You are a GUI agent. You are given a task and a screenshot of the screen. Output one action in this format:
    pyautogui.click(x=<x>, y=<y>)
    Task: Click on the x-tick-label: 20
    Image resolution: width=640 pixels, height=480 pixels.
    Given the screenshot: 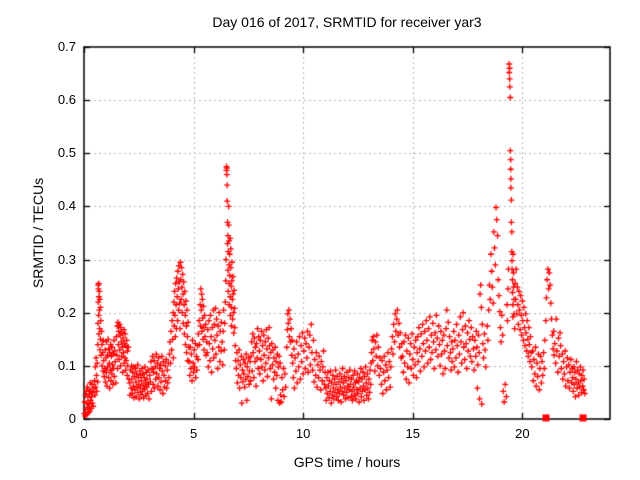 What is the action you would take?
    pyautogui.click(x=522, y=433)
    